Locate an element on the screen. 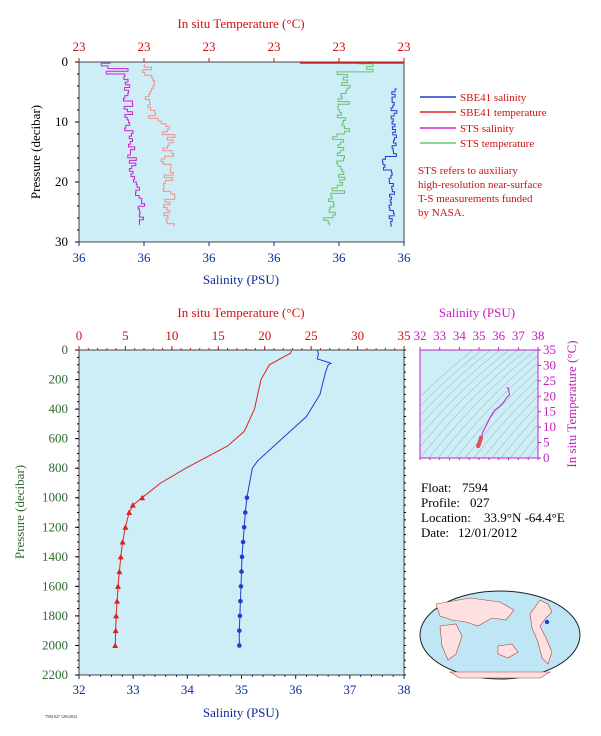 This screenshot has height=736, width=601. bottom-panel-top-tick-label: 5 is located at coordinates (125, 335).